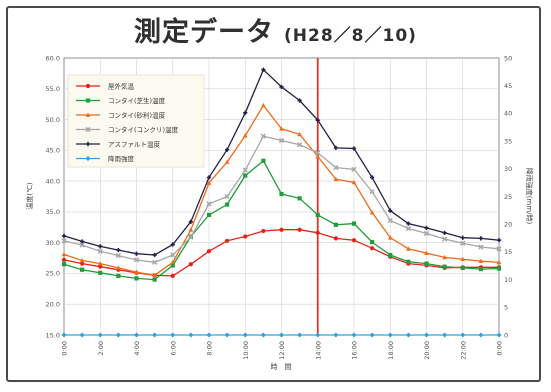  Describe the element at coordinates (506, 308) in the screenshot. I see `y2-tick-label: 5` at that location.